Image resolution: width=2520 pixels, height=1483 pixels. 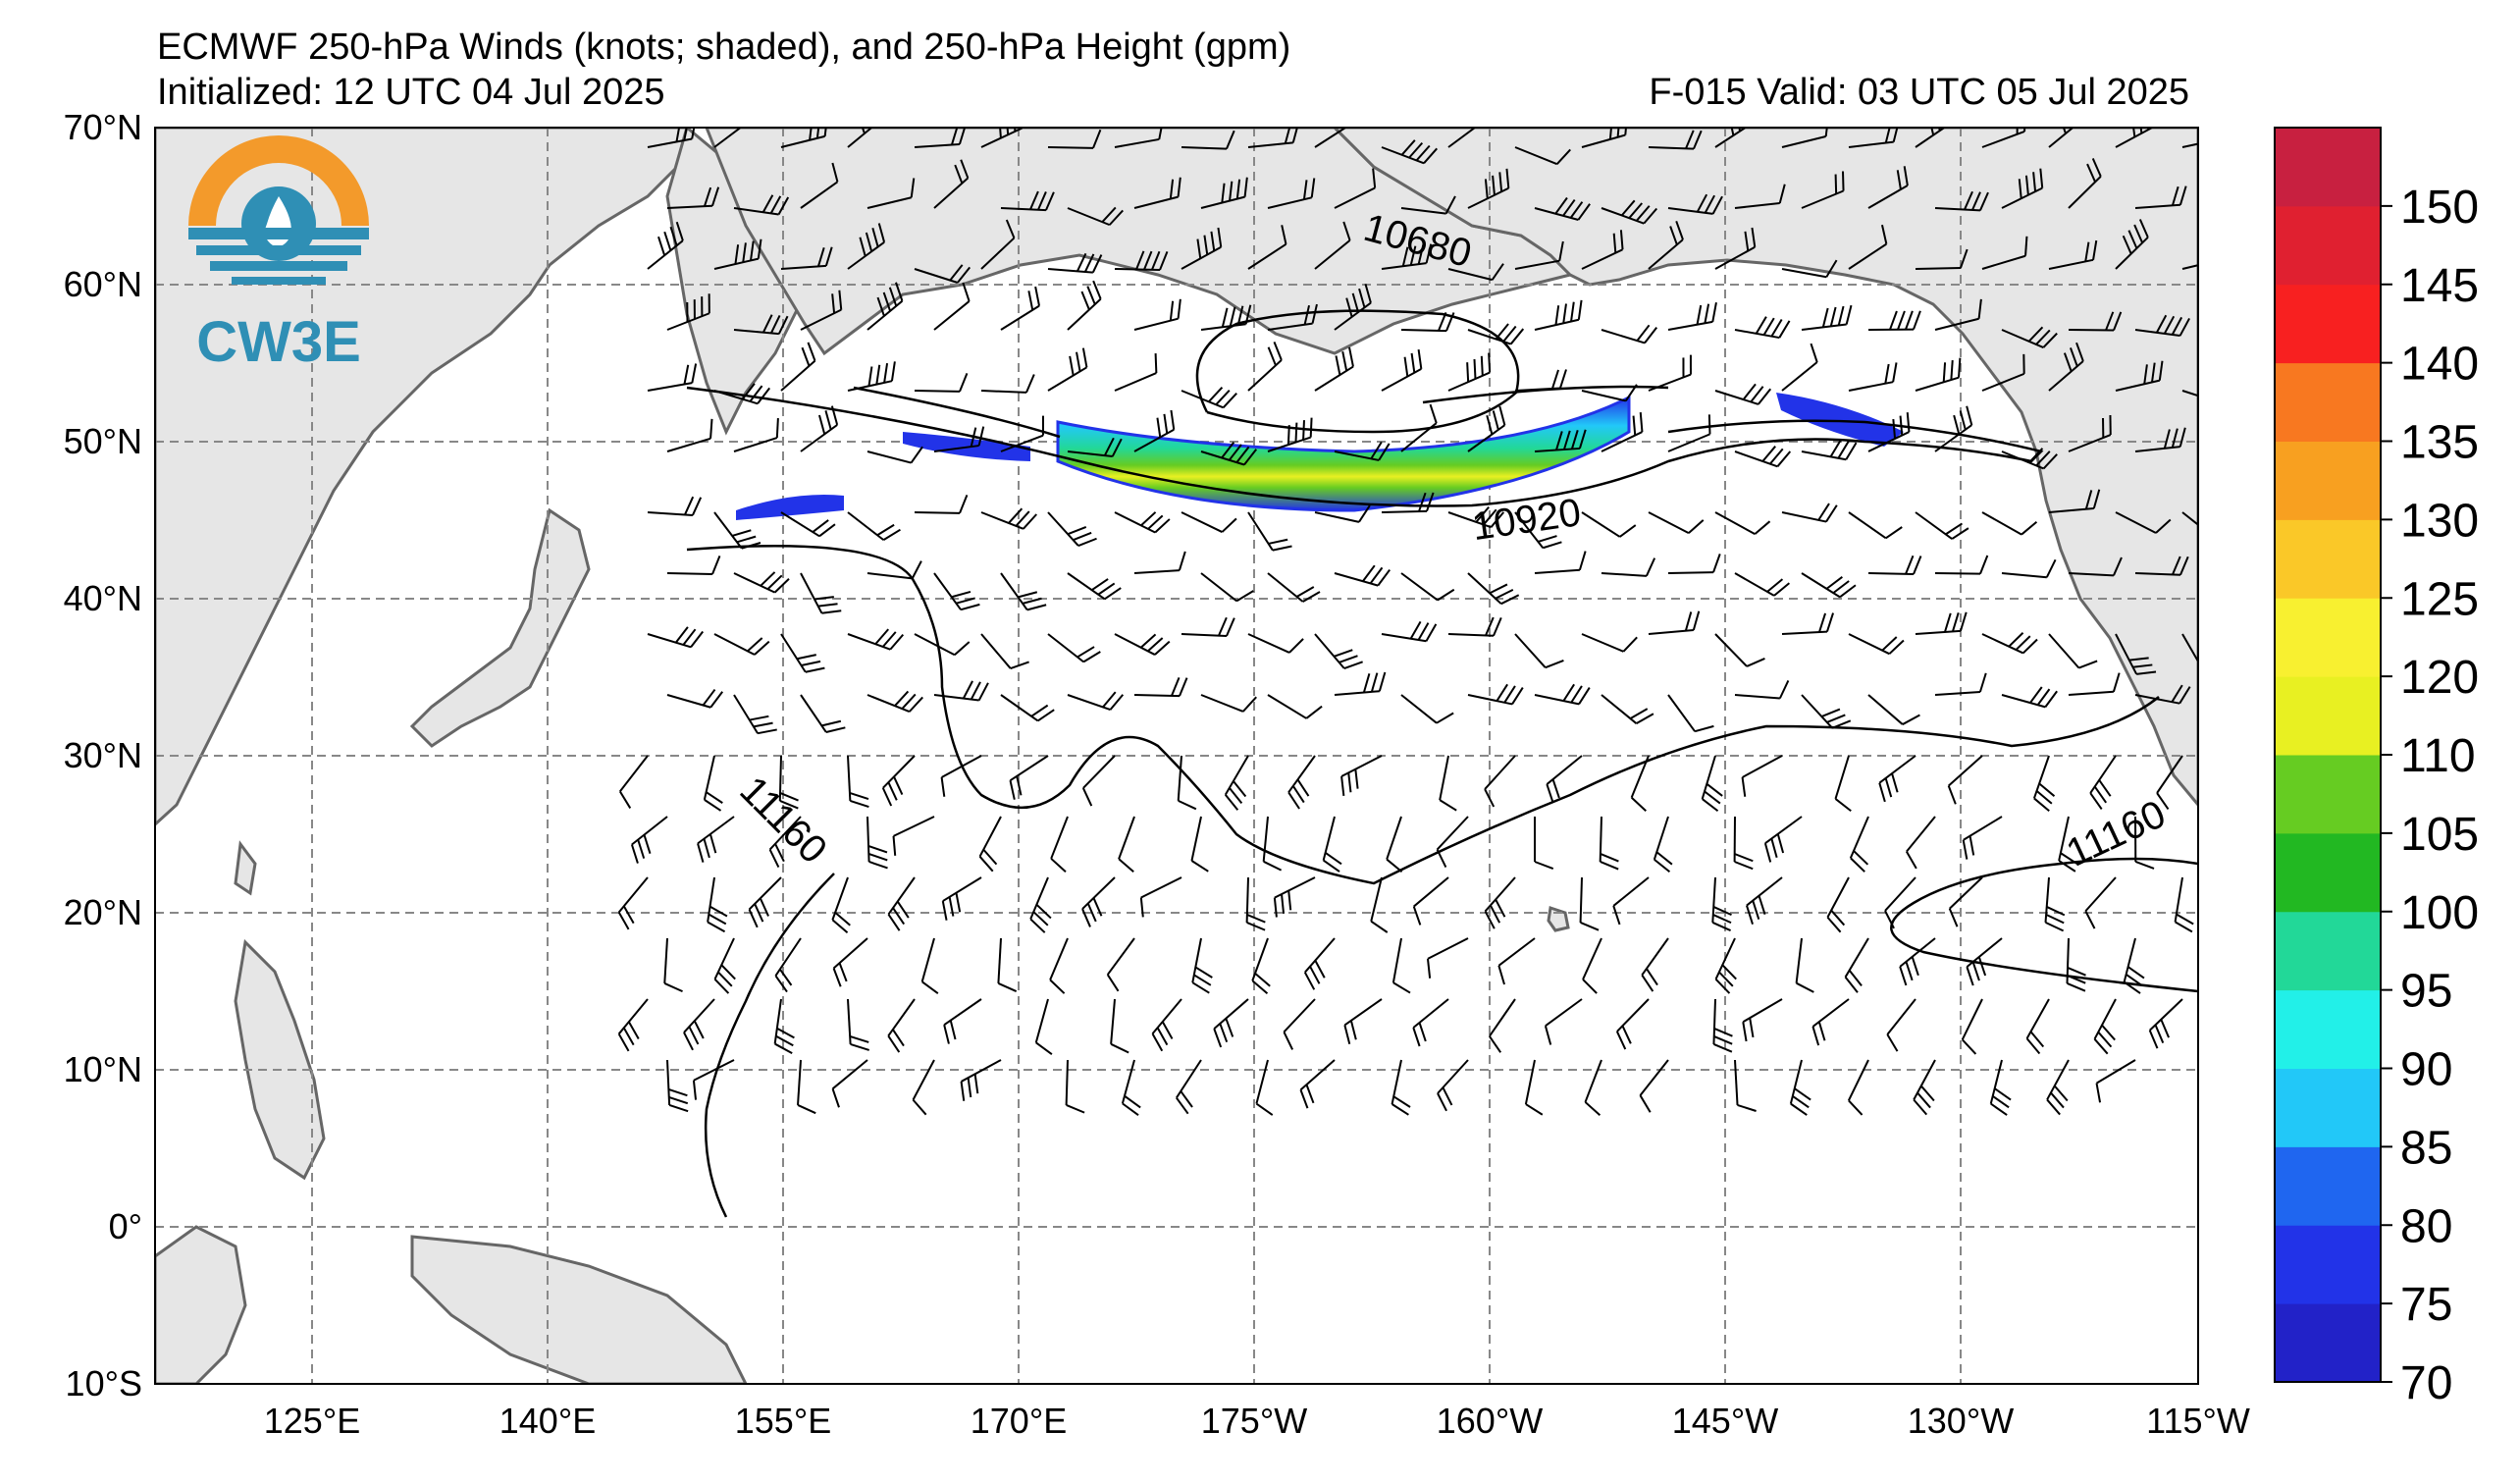 I want to click on borneo-land, so click(x=201, y=1304).